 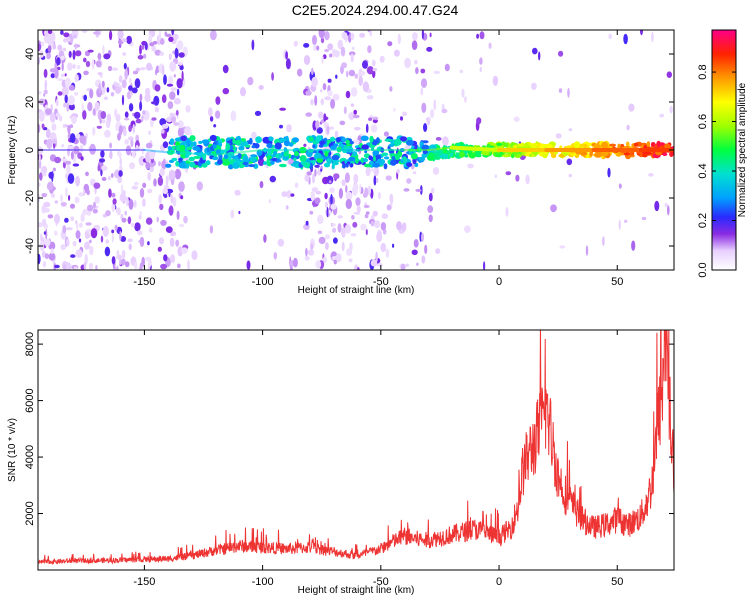 What do you see at coordinates (499, 282) in the screenshot?
I see `x-tick-label: 0` at bounding box center [499, 282].